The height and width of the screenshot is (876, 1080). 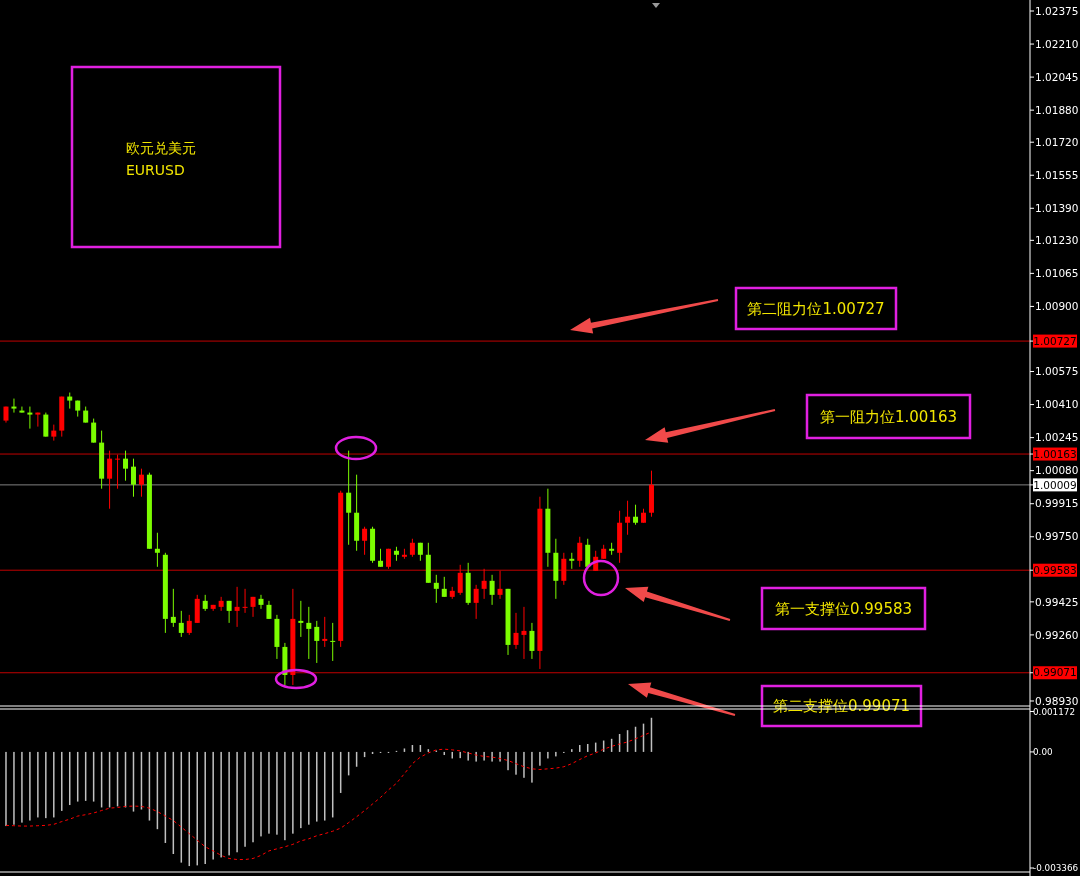 I want to click on y-tick-label: 0.001172, so click(x=1054, y=711).